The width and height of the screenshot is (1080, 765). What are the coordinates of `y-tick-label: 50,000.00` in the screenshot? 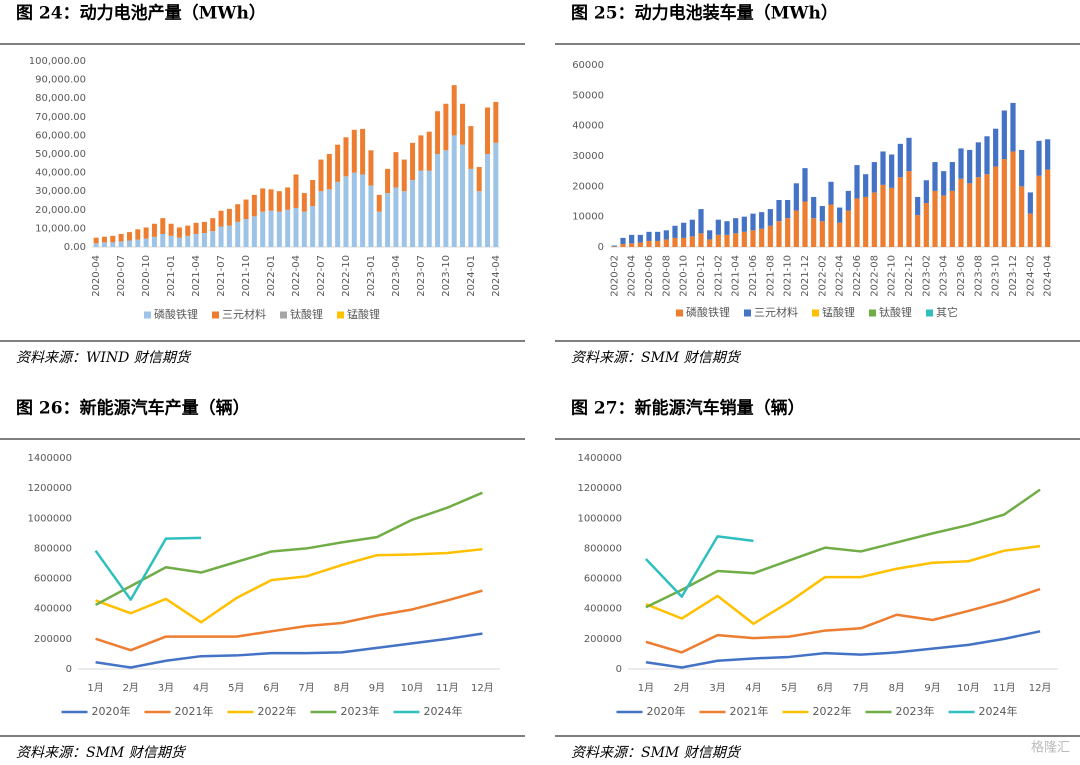 It's located at (60, 154).